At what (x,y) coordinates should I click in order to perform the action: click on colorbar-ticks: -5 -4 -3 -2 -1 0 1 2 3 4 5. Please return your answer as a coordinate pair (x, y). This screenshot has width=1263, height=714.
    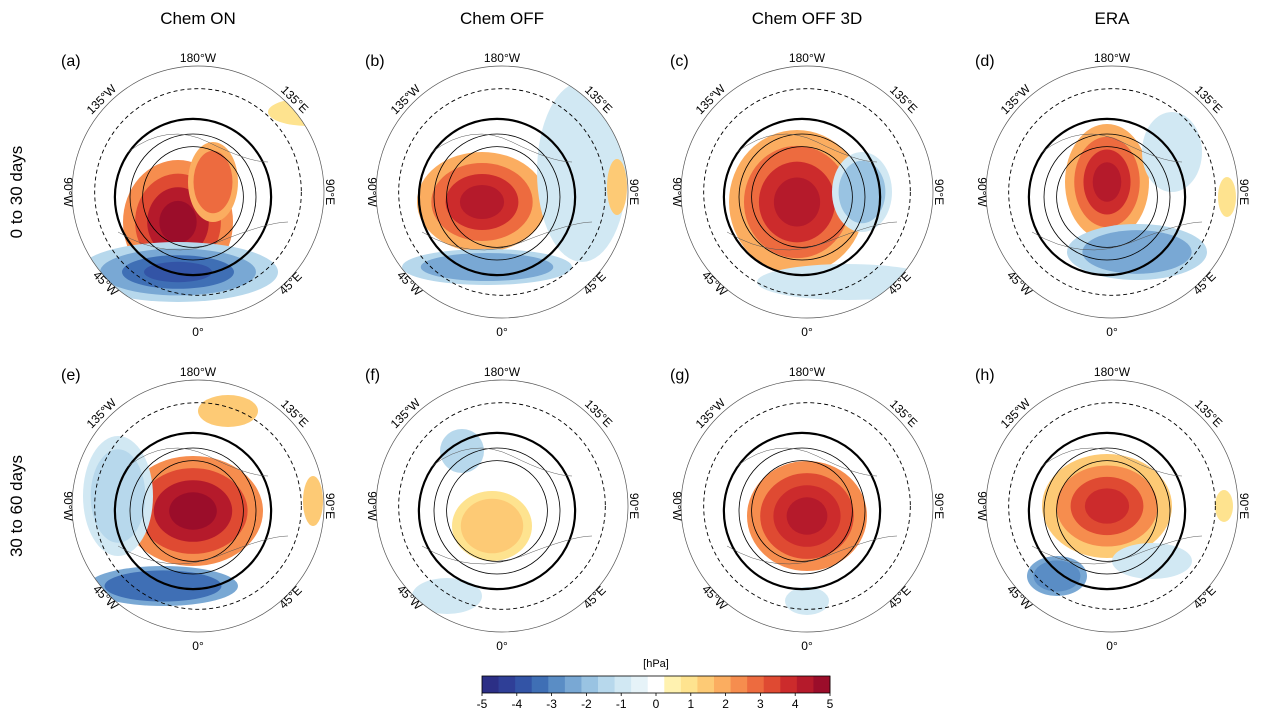
    Looking at the image, I should click on (655, 702).